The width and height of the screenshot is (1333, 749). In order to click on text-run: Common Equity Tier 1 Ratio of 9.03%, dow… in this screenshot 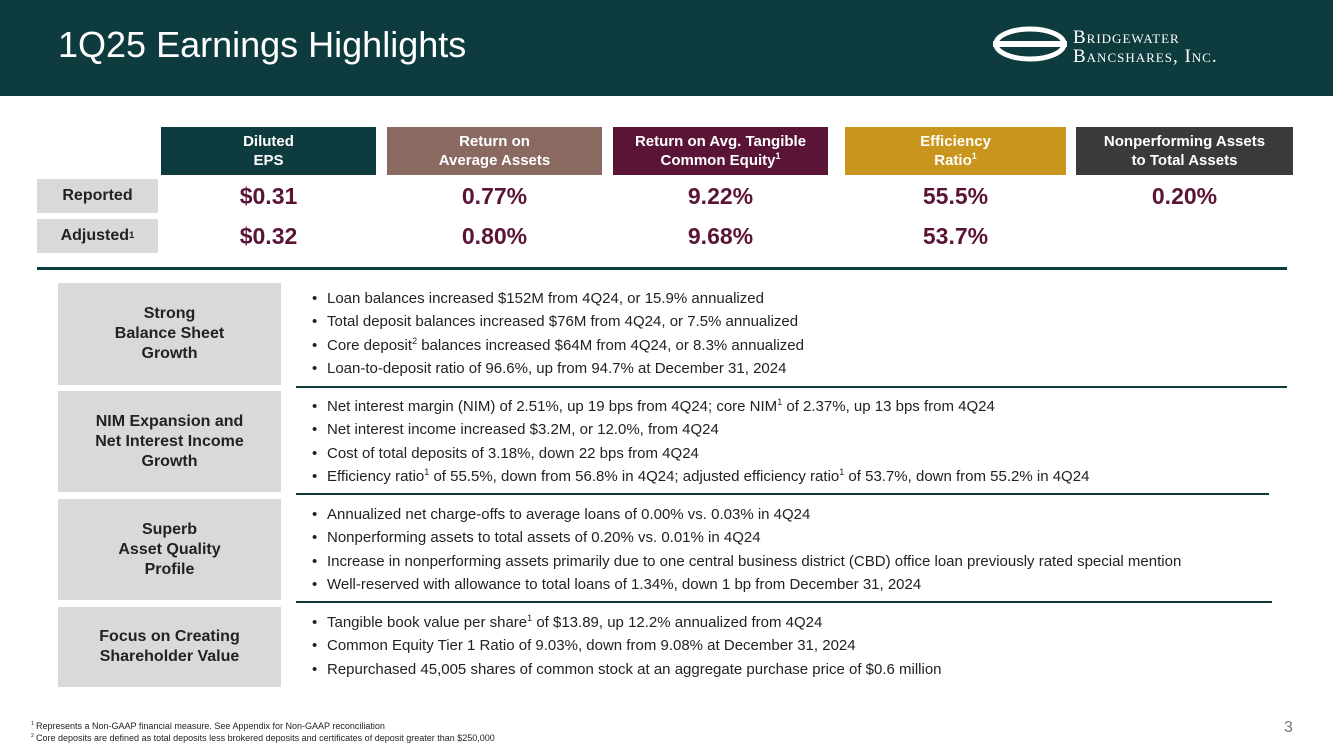, I will do `click(591, 646)`.